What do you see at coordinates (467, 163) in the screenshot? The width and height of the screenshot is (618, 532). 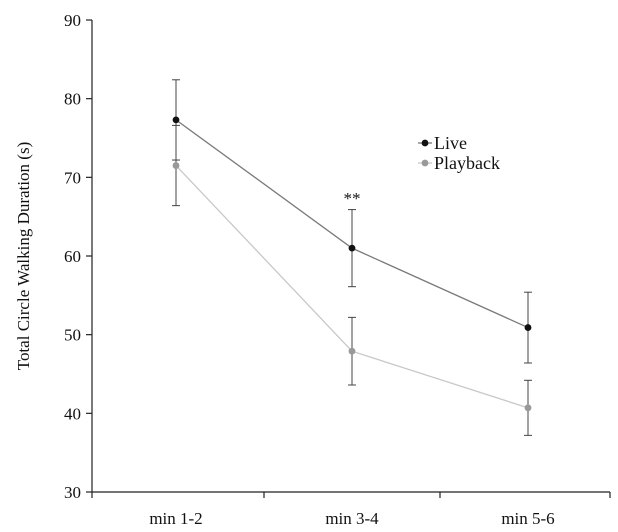 I see `legend-label: Playback` at bounding box center [467, 163].